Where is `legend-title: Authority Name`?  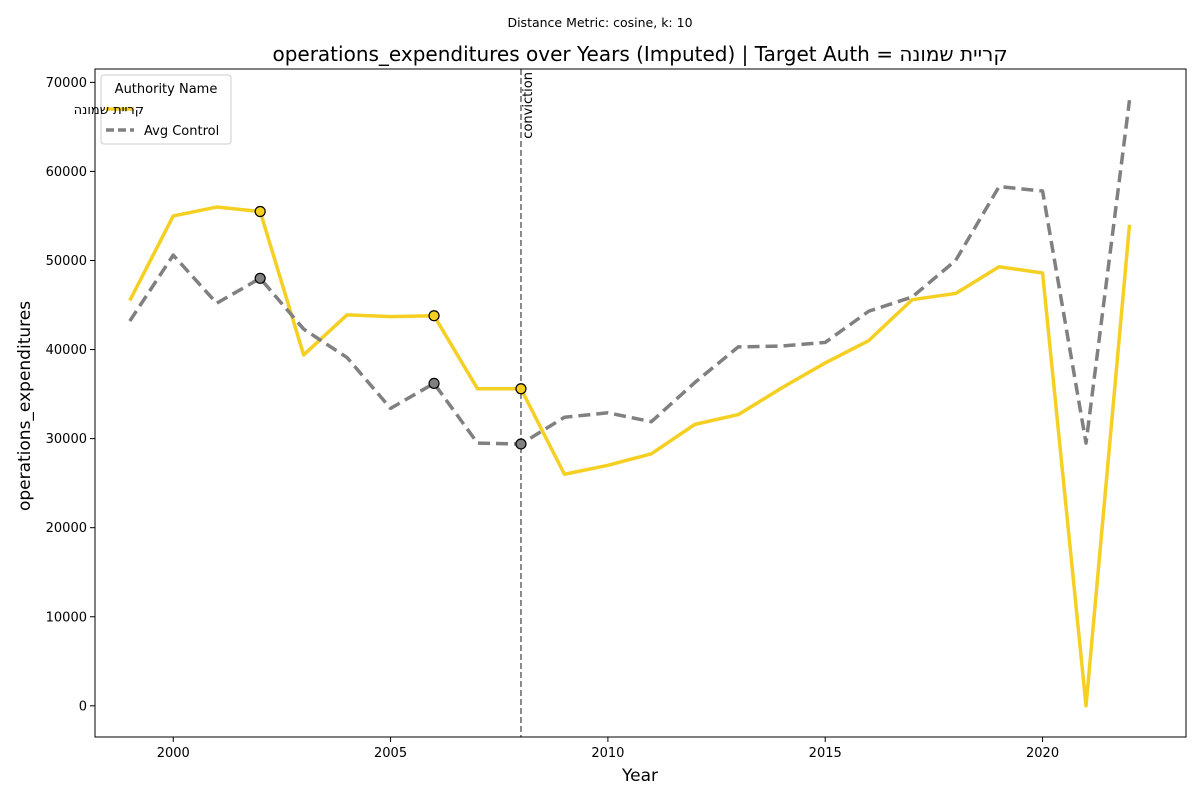
legend-title: Authority Name is located at coordinates (166, 89).